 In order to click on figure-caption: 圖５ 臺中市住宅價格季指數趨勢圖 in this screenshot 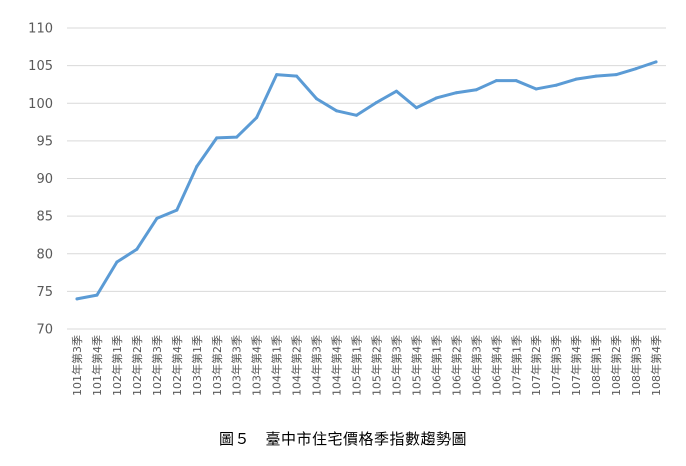, I will do `click(342, 439)`.